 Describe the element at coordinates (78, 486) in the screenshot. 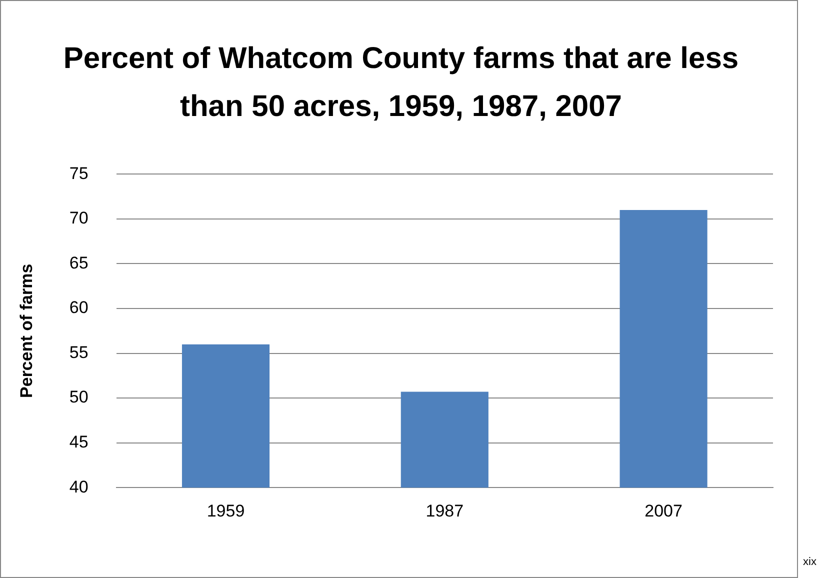

I see `y-tick-label: 40` at that location.